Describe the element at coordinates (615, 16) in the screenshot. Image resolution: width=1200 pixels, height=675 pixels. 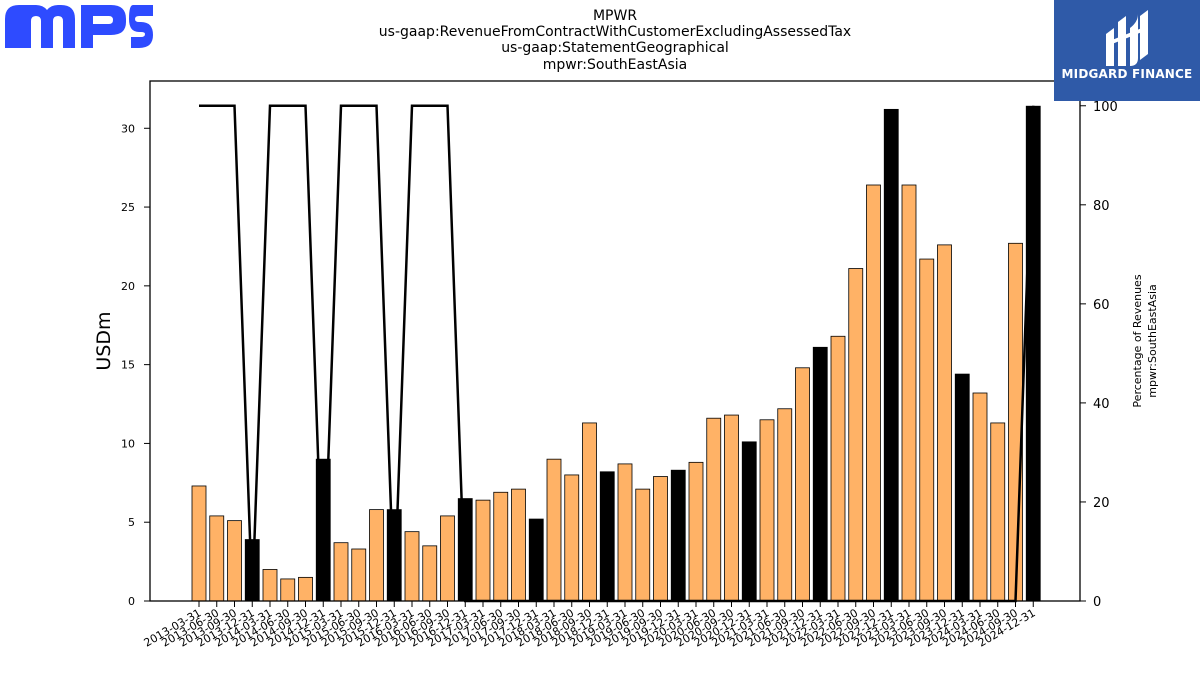
I see `title-line-1: MPWR` at that location.